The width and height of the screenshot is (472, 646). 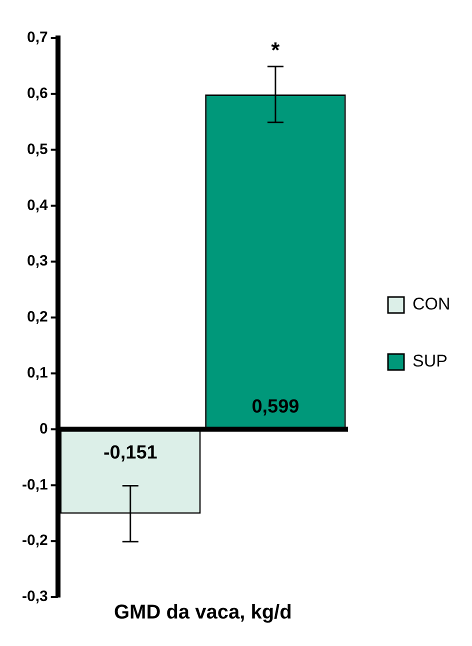 What do you see at coordinates (35, 485) in the screenshot?
I see `y-tick-label: -0,1` at bounding box center [35, 485].